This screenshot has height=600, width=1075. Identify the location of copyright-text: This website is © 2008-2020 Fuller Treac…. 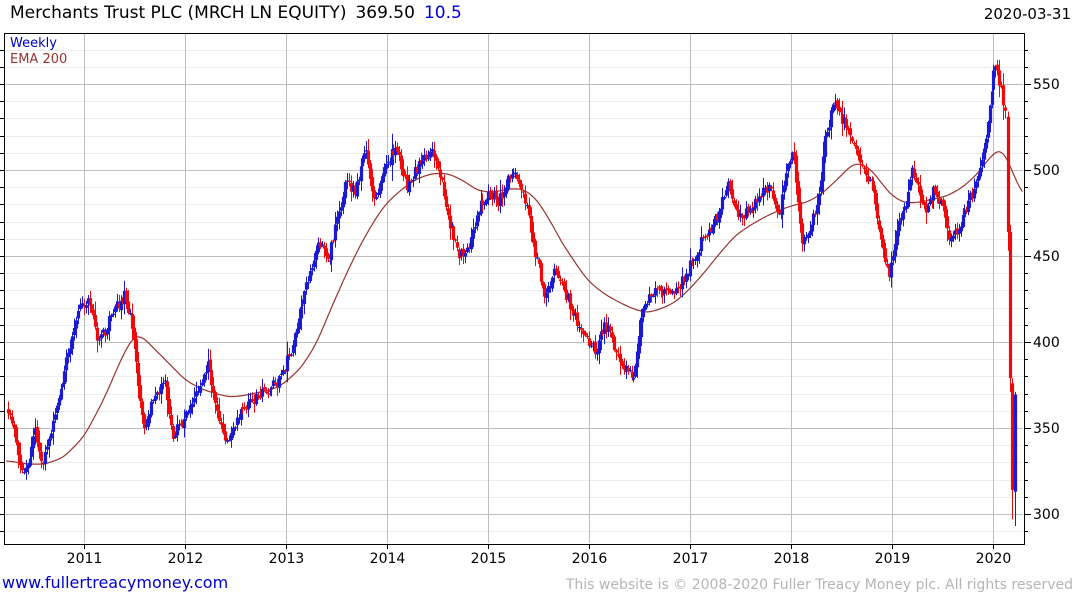
(819, 585).